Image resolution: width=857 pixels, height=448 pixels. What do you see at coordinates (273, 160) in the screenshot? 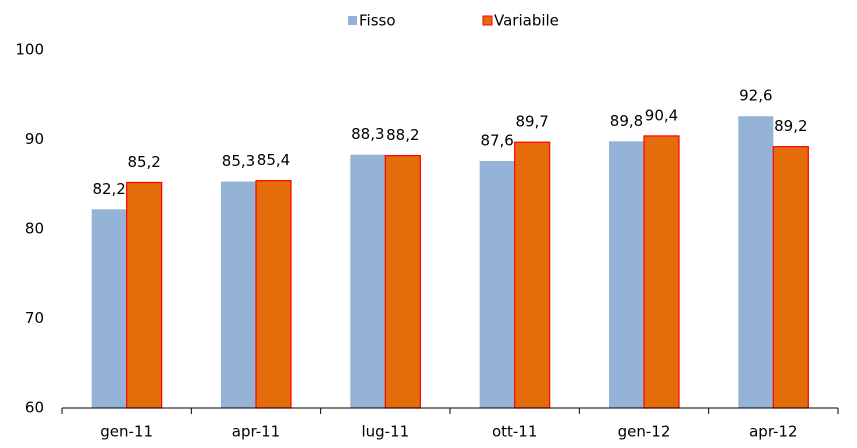
I see `value-label: 85,4` at bounding box center [273, 160].